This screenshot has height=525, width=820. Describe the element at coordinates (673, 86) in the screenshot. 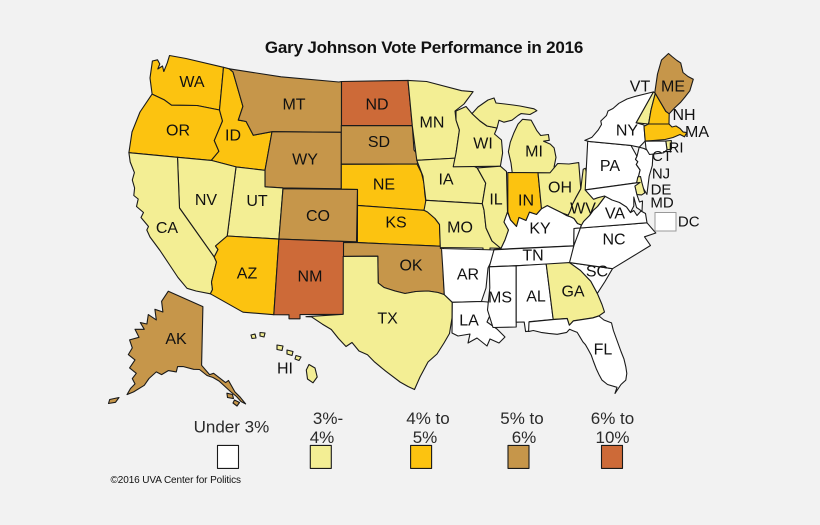

I see `svg-text: ME` at that location.